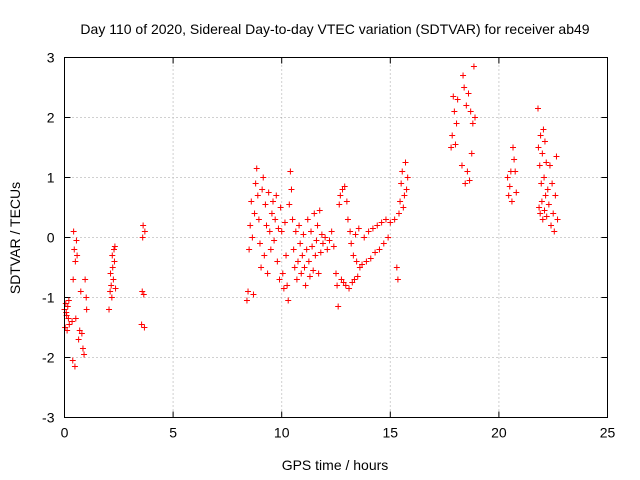 The width and height of the screenshot is (640, 480). Describe the element at coordinates (608, 433) in the screenshot. I see `x-tick-label: 25` at that location.